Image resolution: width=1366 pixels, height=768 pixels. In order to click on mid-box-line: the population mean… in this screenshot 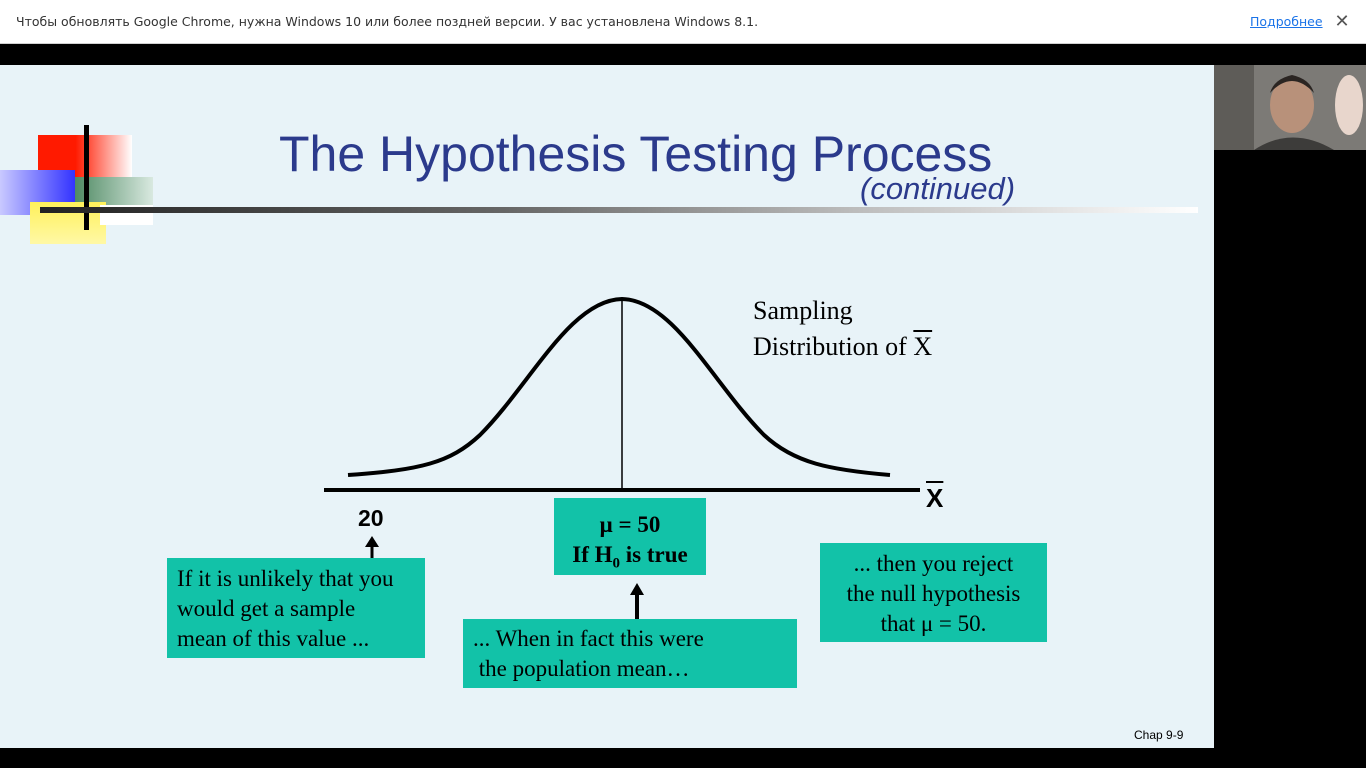, I will do `click(581, 668)`.